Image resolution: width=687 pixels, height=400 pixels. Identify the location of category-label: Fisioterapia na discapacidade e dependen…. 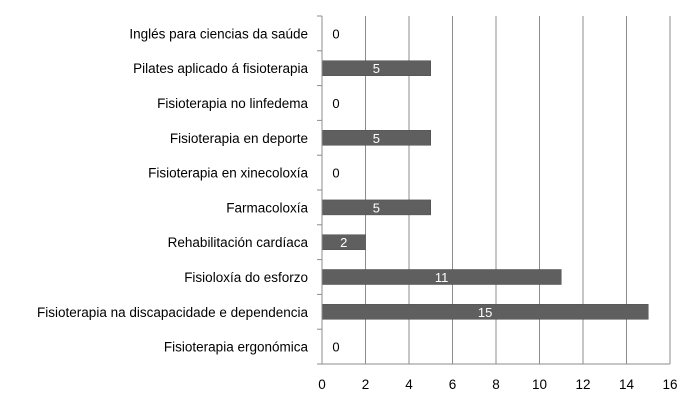
(172, 312).